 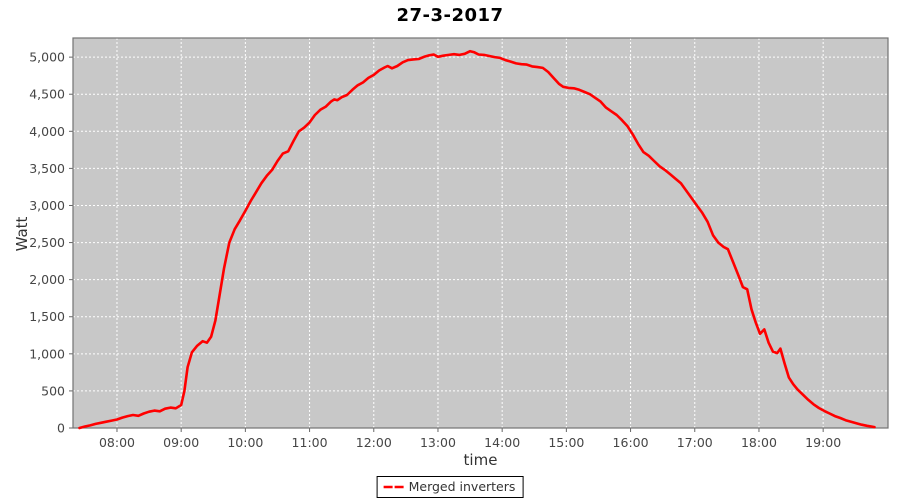 I want to click on y-tick-label: 3,500, so click(x=47, y=168).